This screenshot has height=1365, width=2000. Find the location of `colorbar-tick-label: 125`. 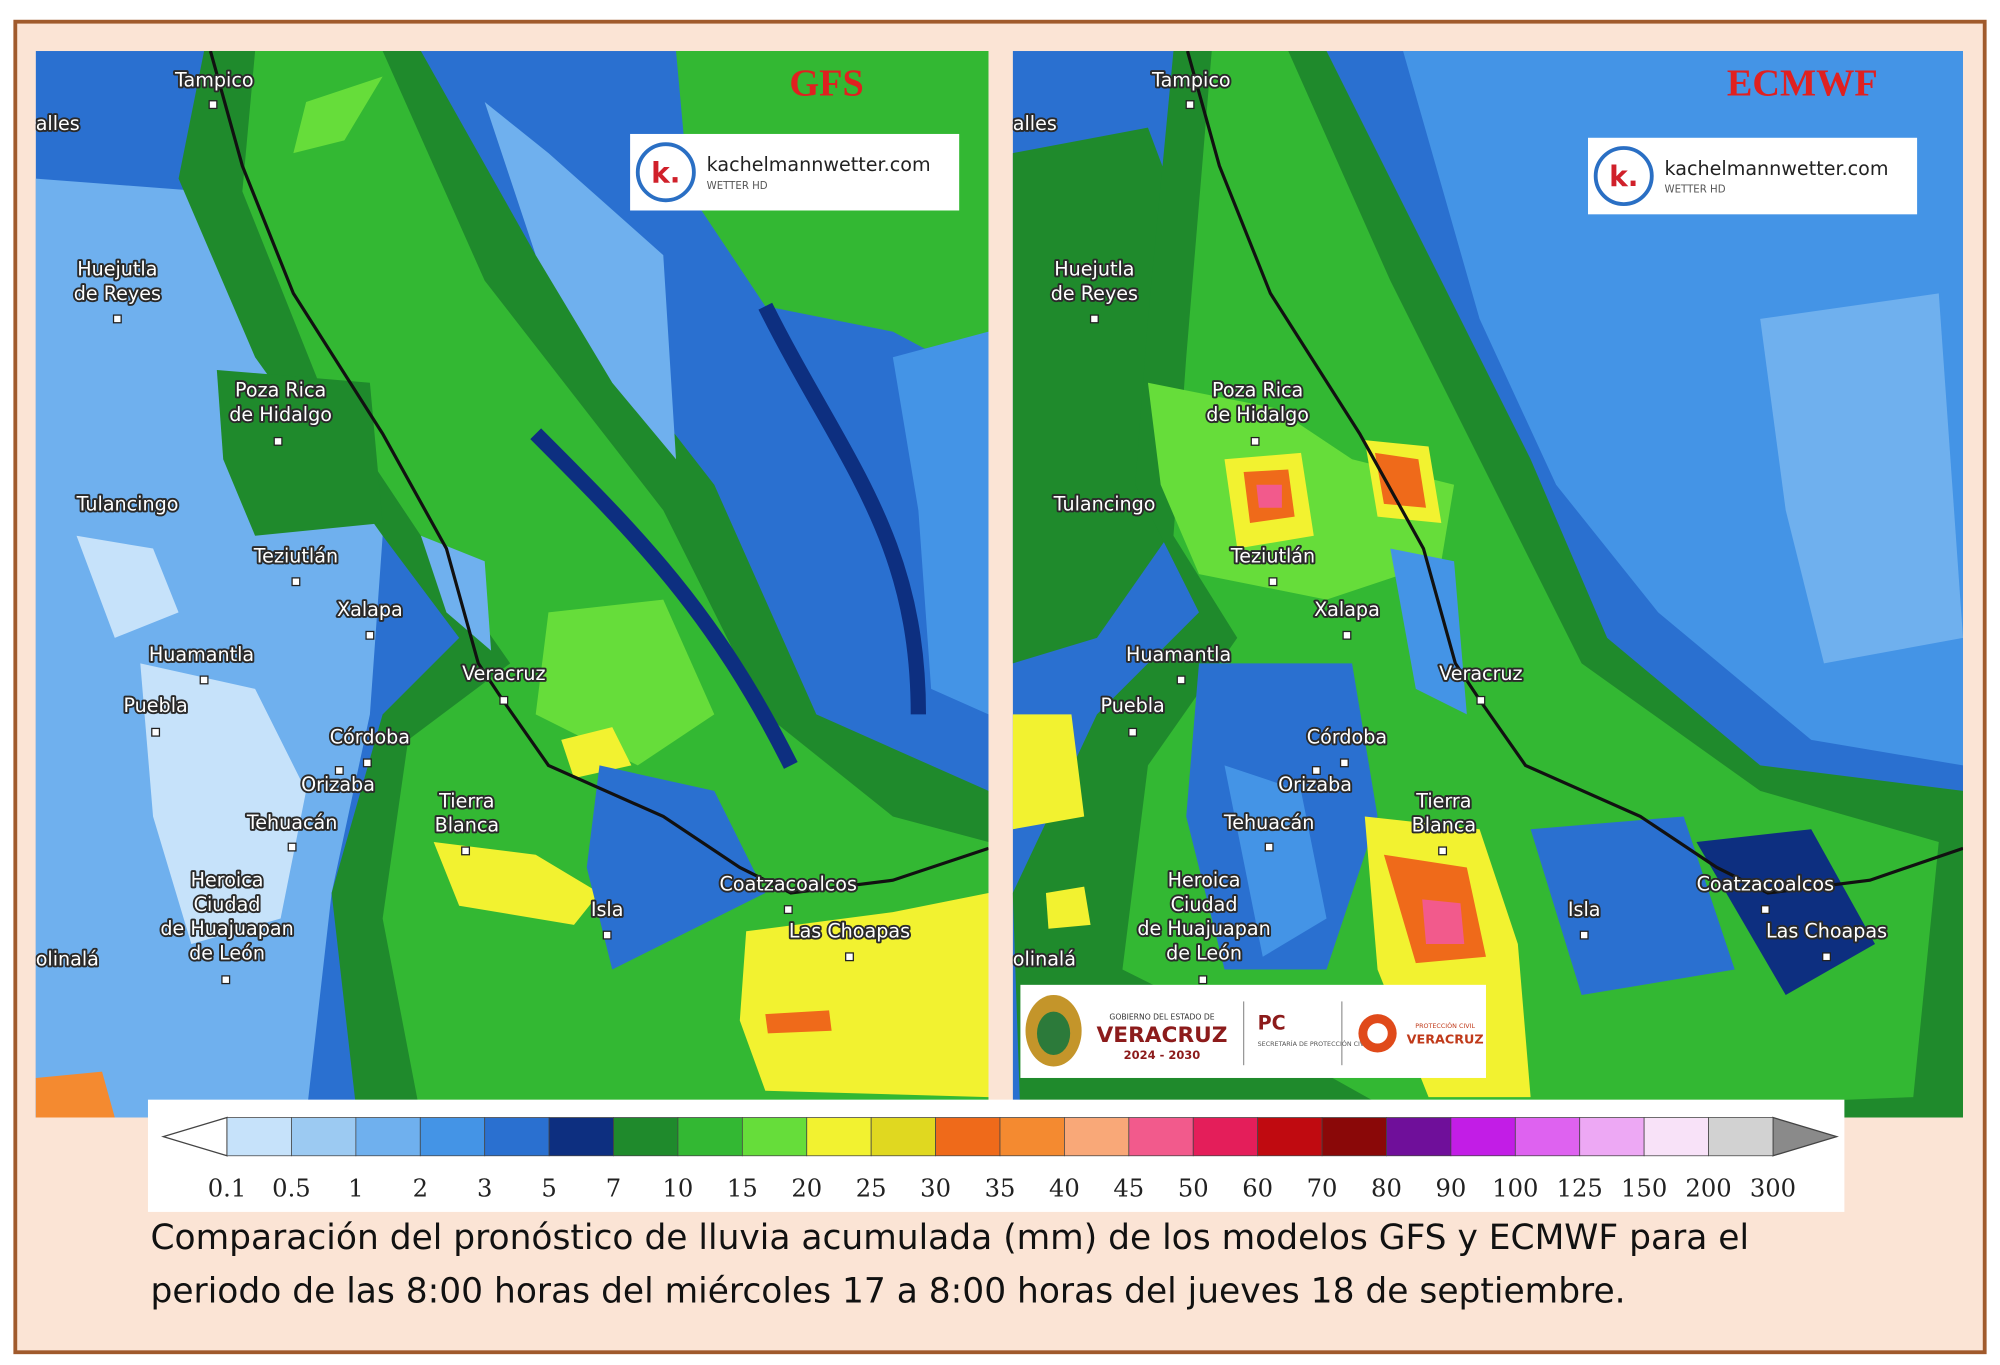

colorbar-tick-label: 125 is located at coordinates (1580, 1189).